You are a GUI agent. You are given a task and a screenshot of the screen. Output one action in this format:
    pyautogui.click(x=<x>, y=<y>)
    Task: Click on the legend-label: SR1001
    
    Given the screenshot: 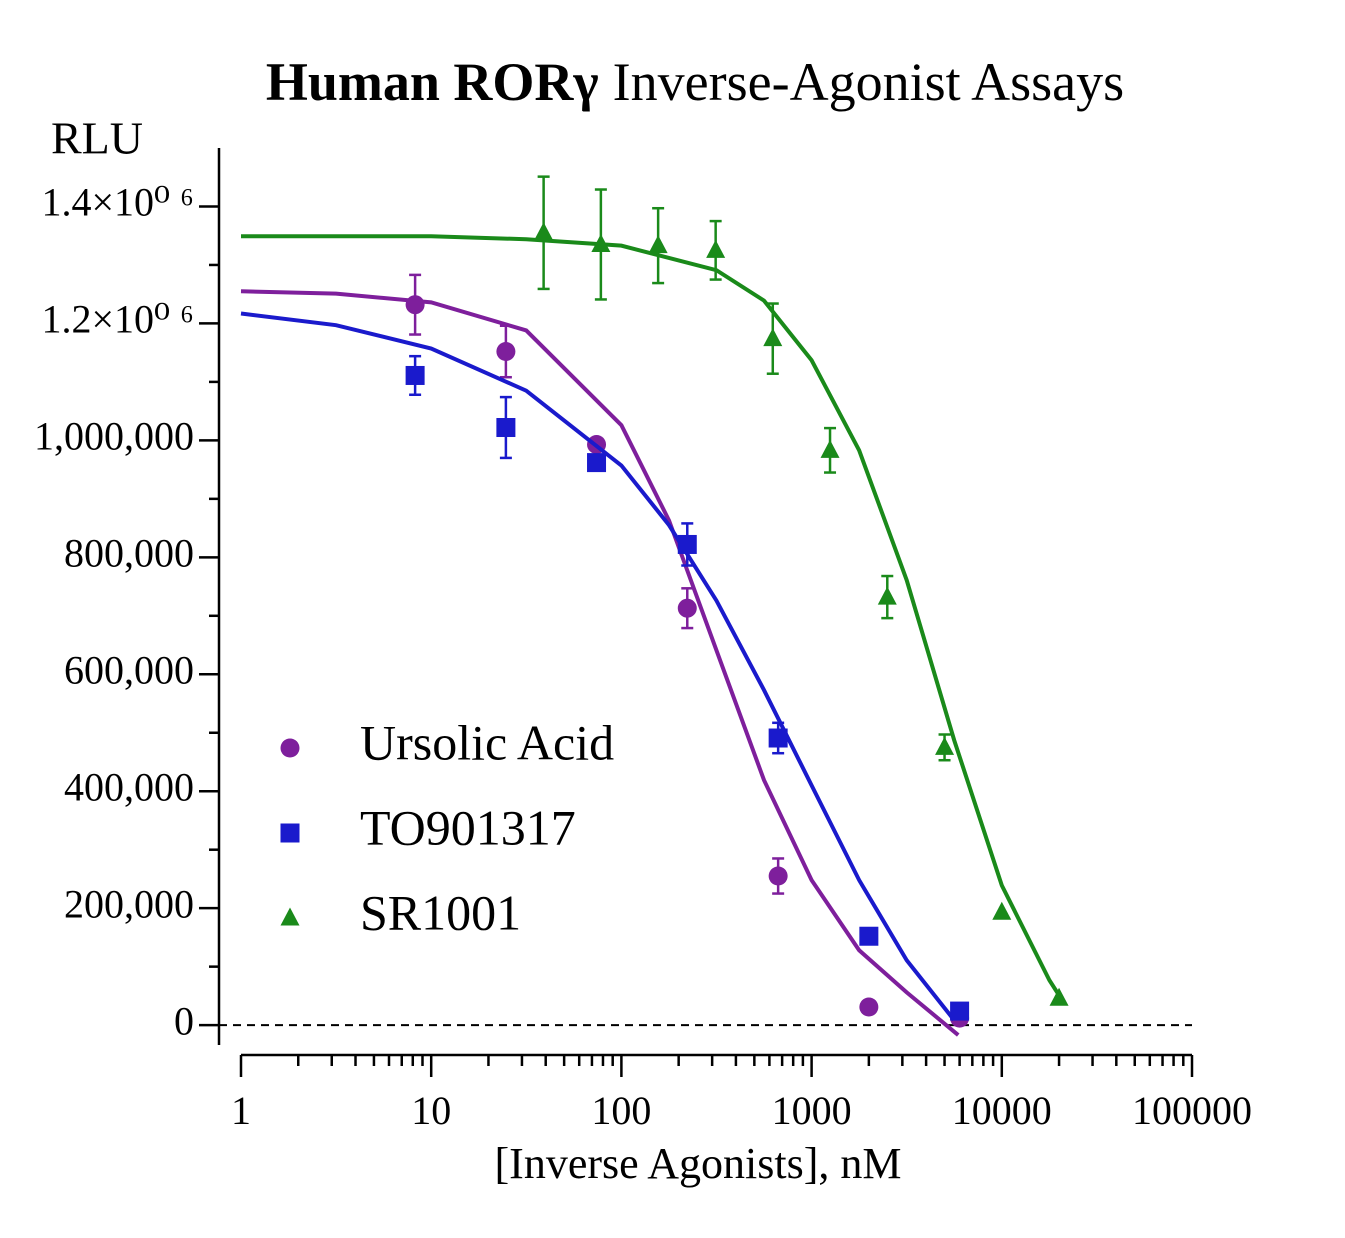 What is the action you would take?
    pyautogui.click(x=440, y=912)
    